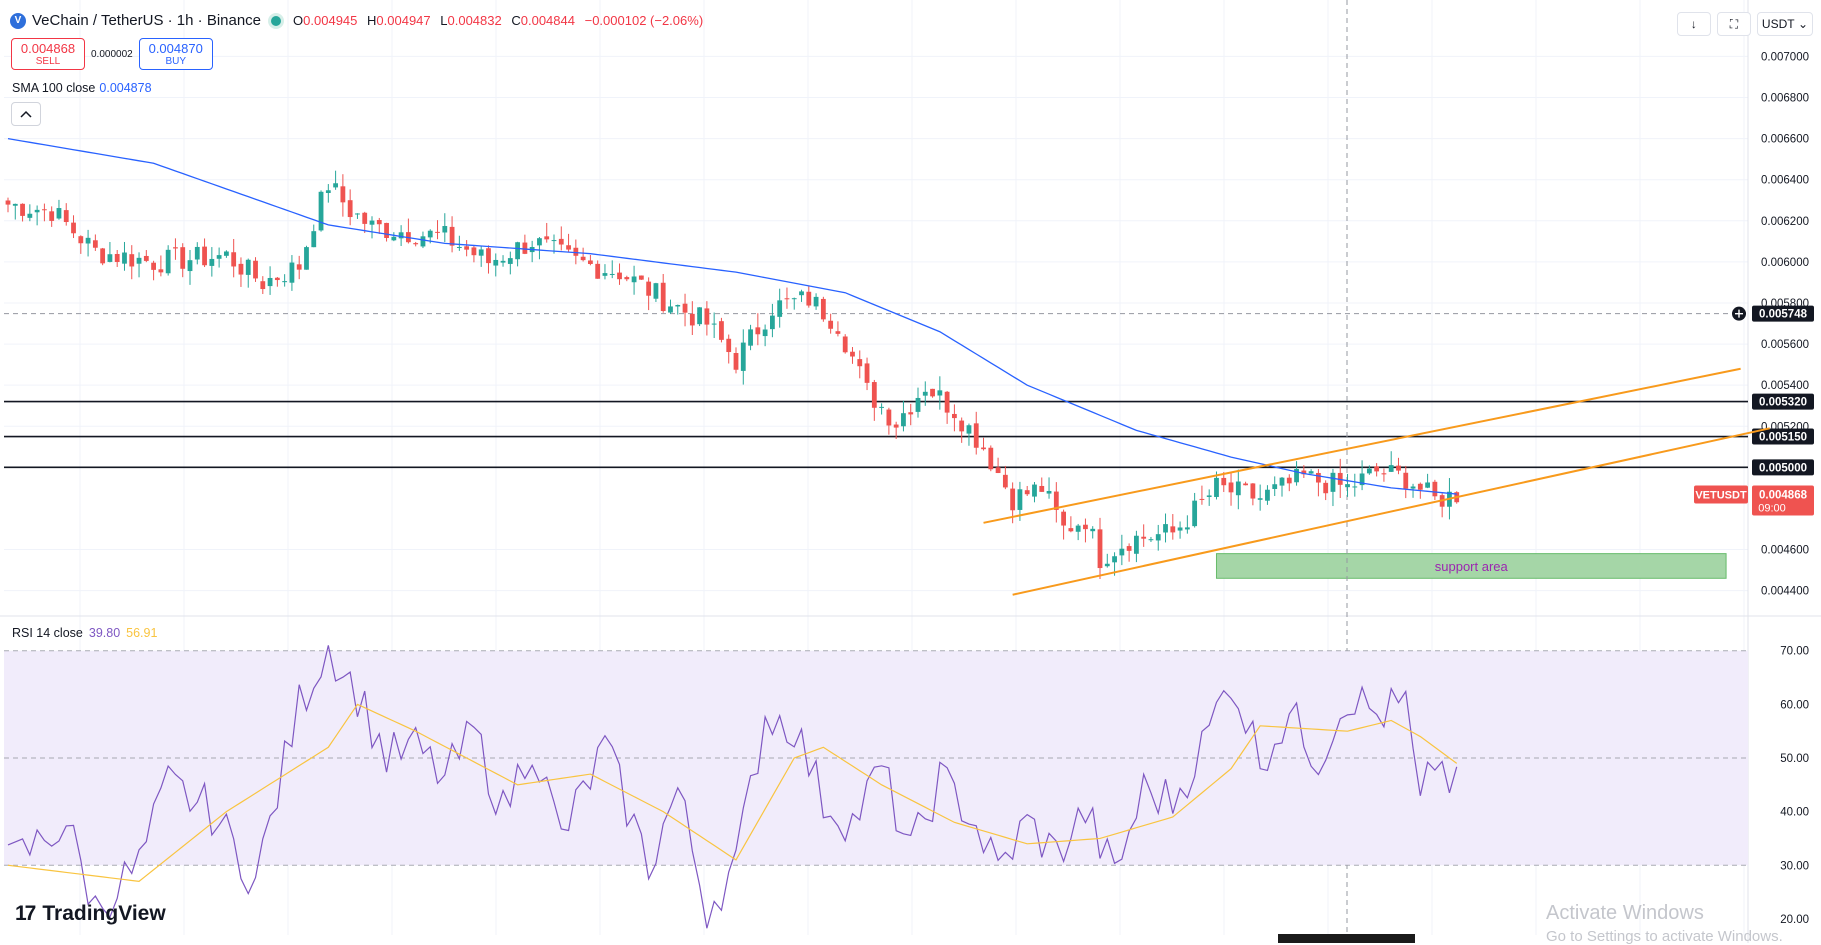  Describe the element at coordinates (1785, 222) in the screenshot. I see `price-tick-label: 0.006200` at that location.